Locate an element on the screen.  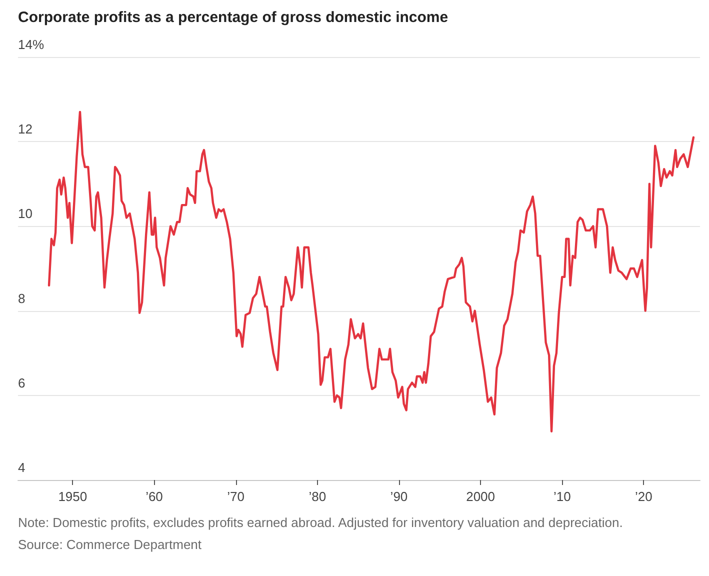
y-tick-label: 6 is located at coordinates (22, 382).